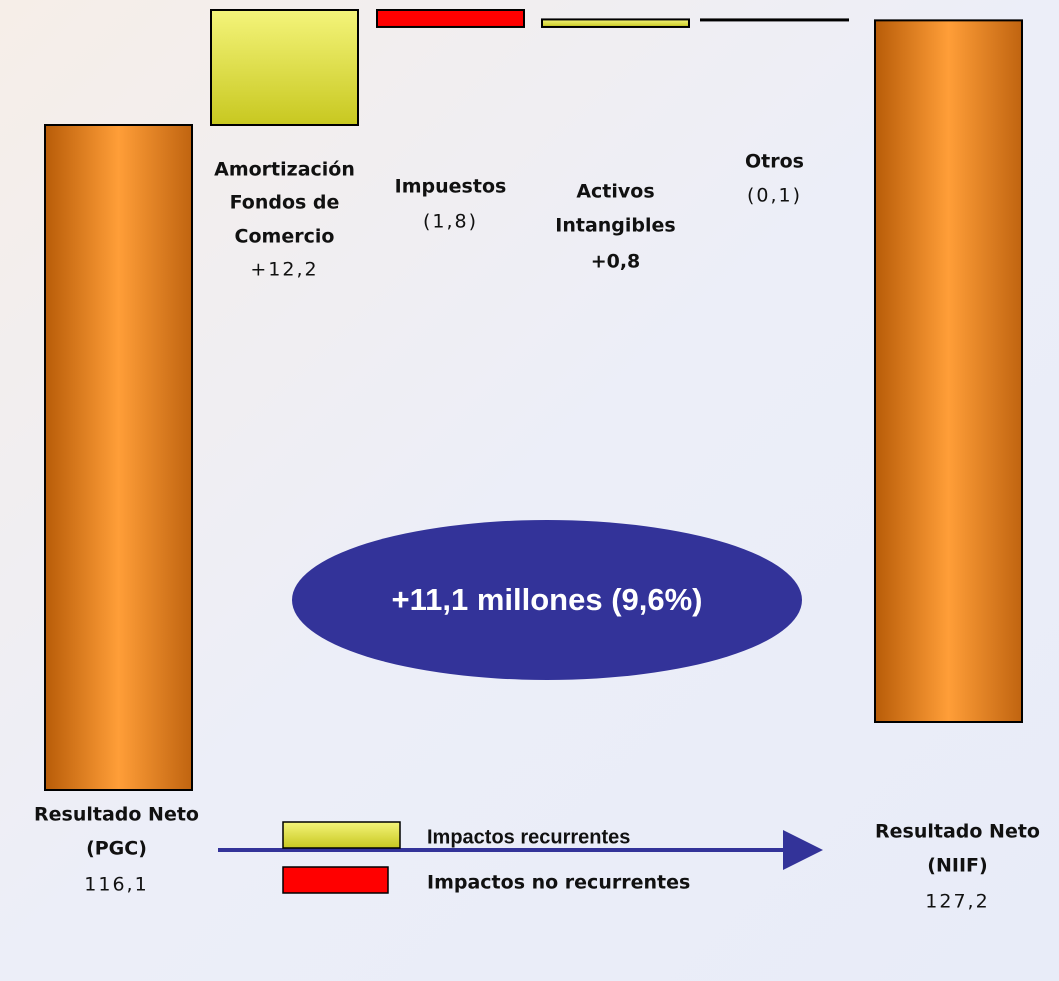  What do you see at coordinates (285, 203) in the screenshot?
I see `category-label: Fondos de` at bounding box center [285, 203].